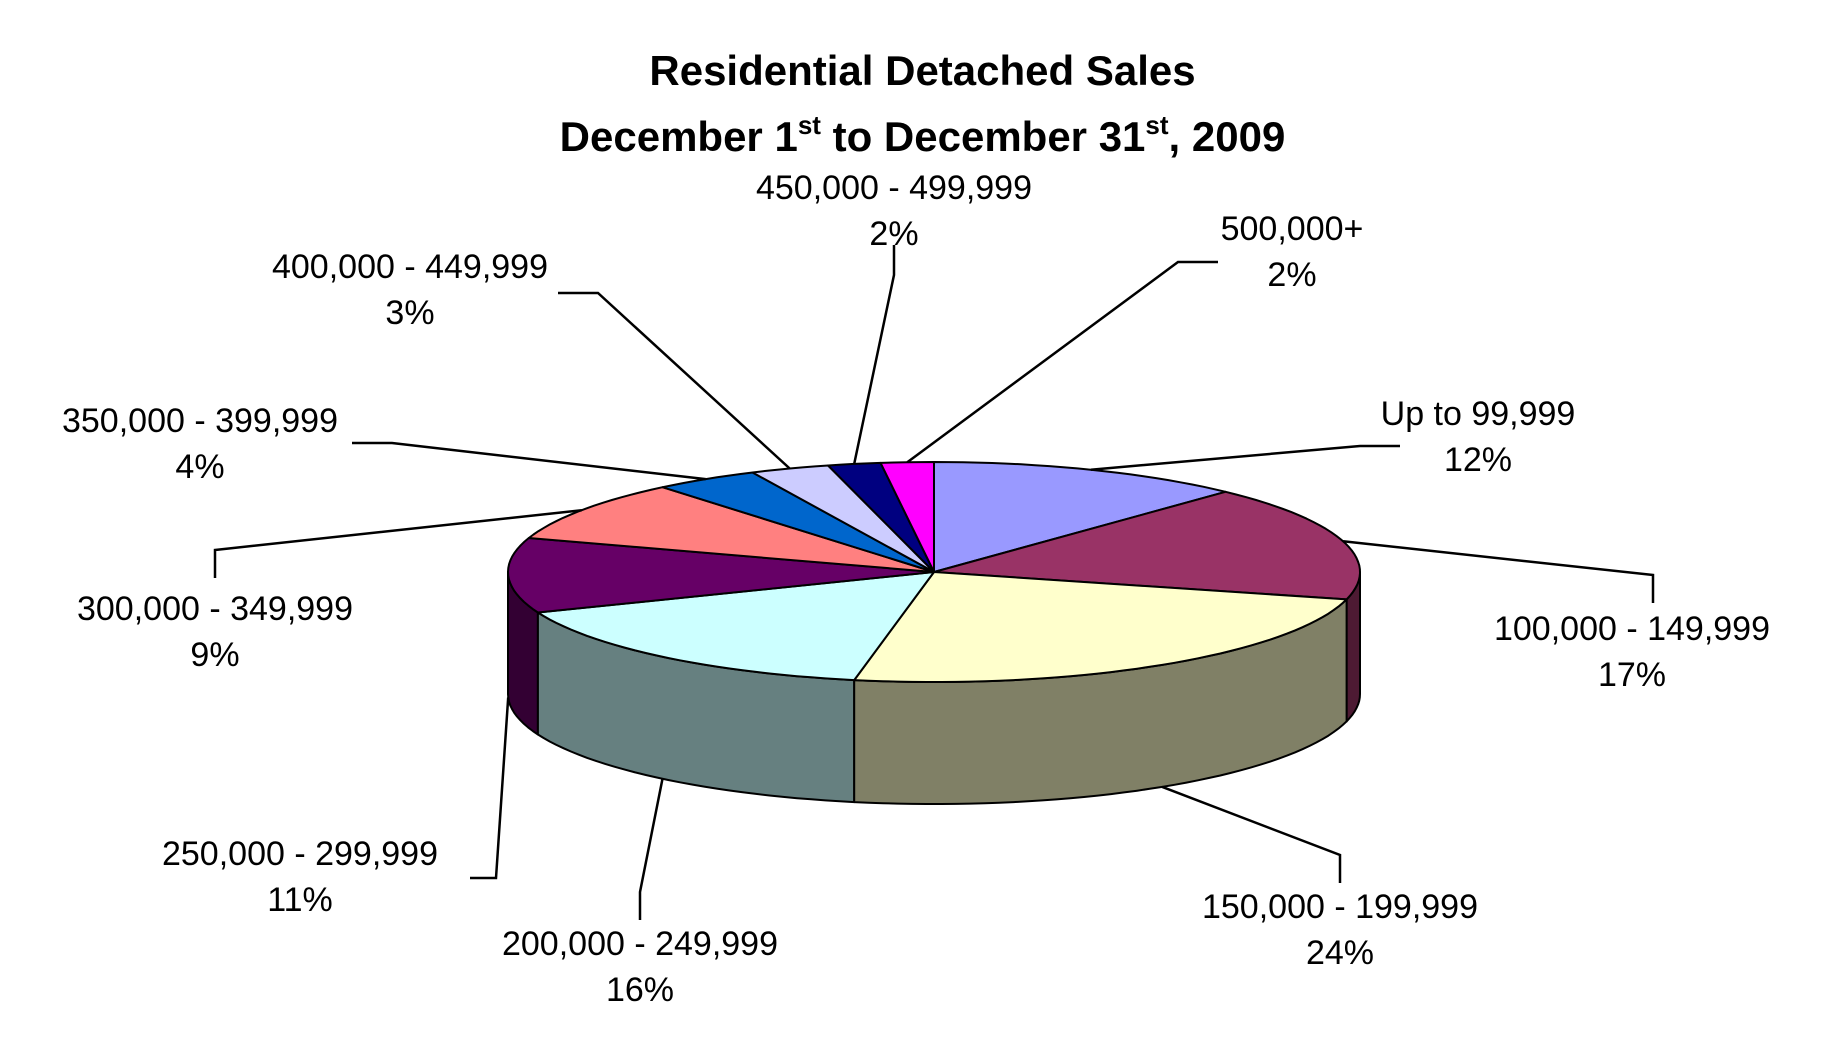 The height and width of the screenshot is (1052, 1845). I want to click on slice-label-3: 150,000 - 199,999, so click(1340, 907).